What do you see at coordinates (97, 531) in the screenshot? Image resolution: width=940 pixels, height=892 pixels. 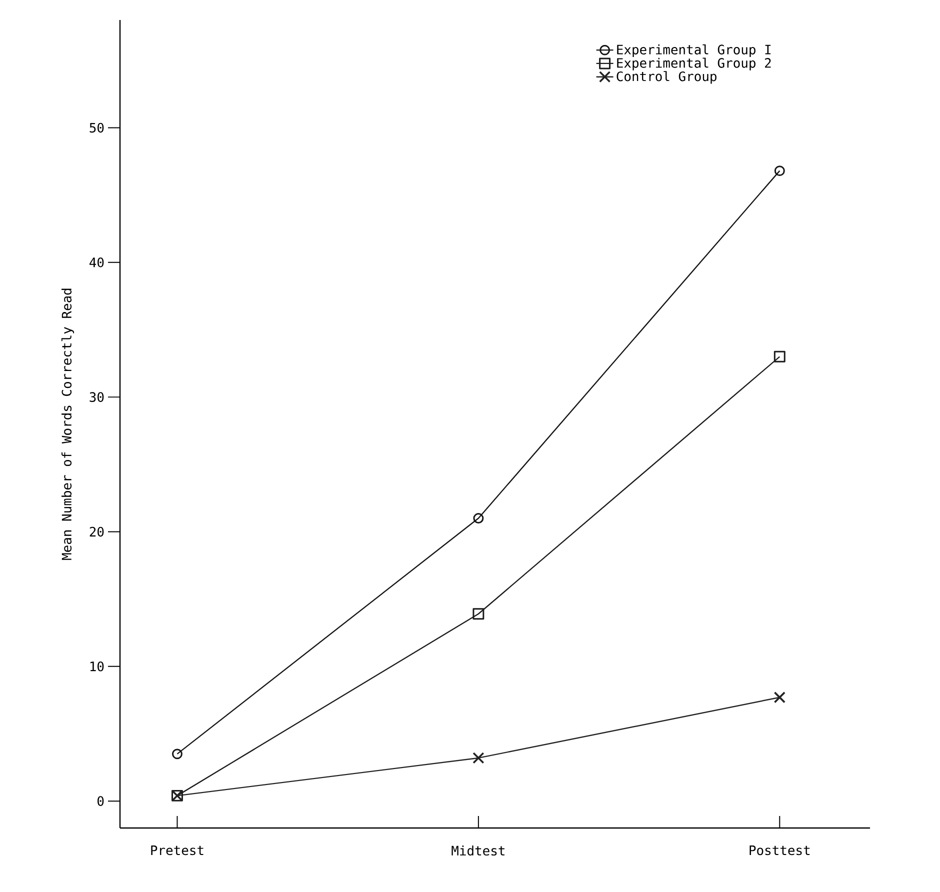 I see `y-tick-label: 20` at bounding box center [97, 531].